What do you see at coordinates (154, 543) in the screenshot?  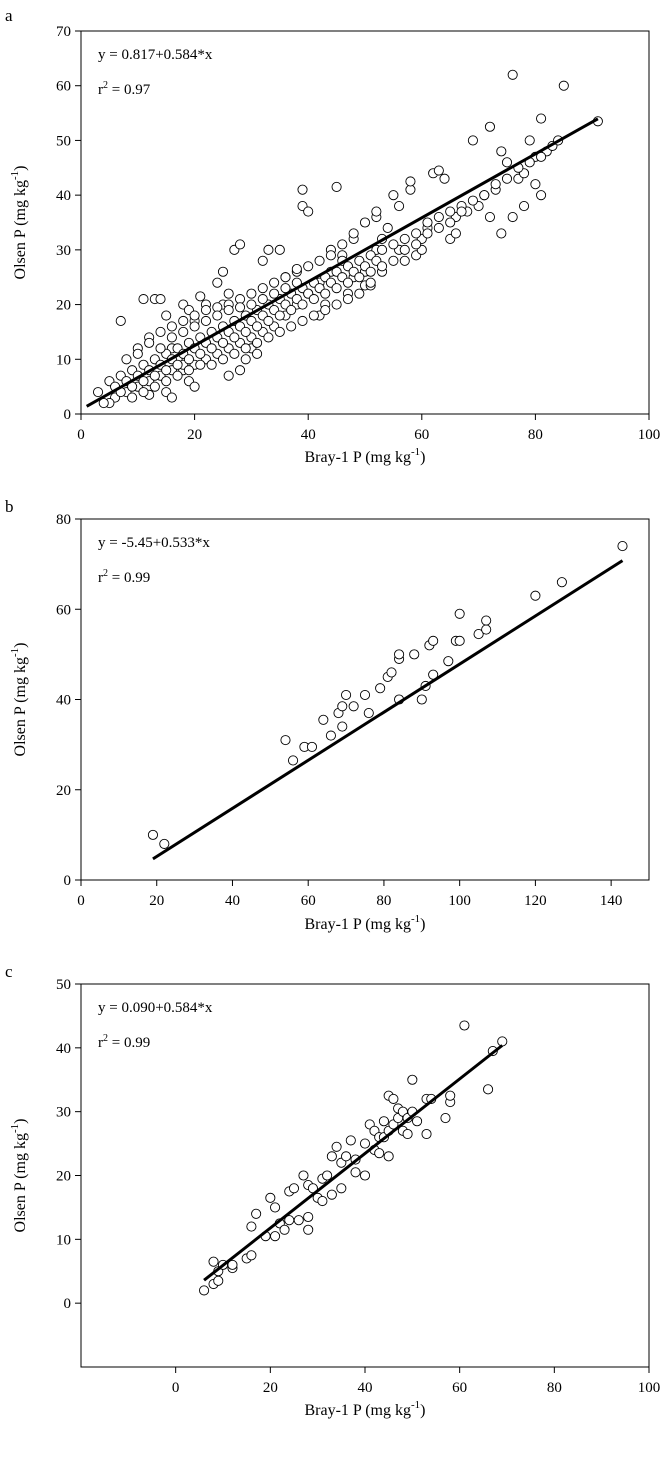 I see `regression-equation: y = -5.45+0.533*x` at bounding box center [154, 543].